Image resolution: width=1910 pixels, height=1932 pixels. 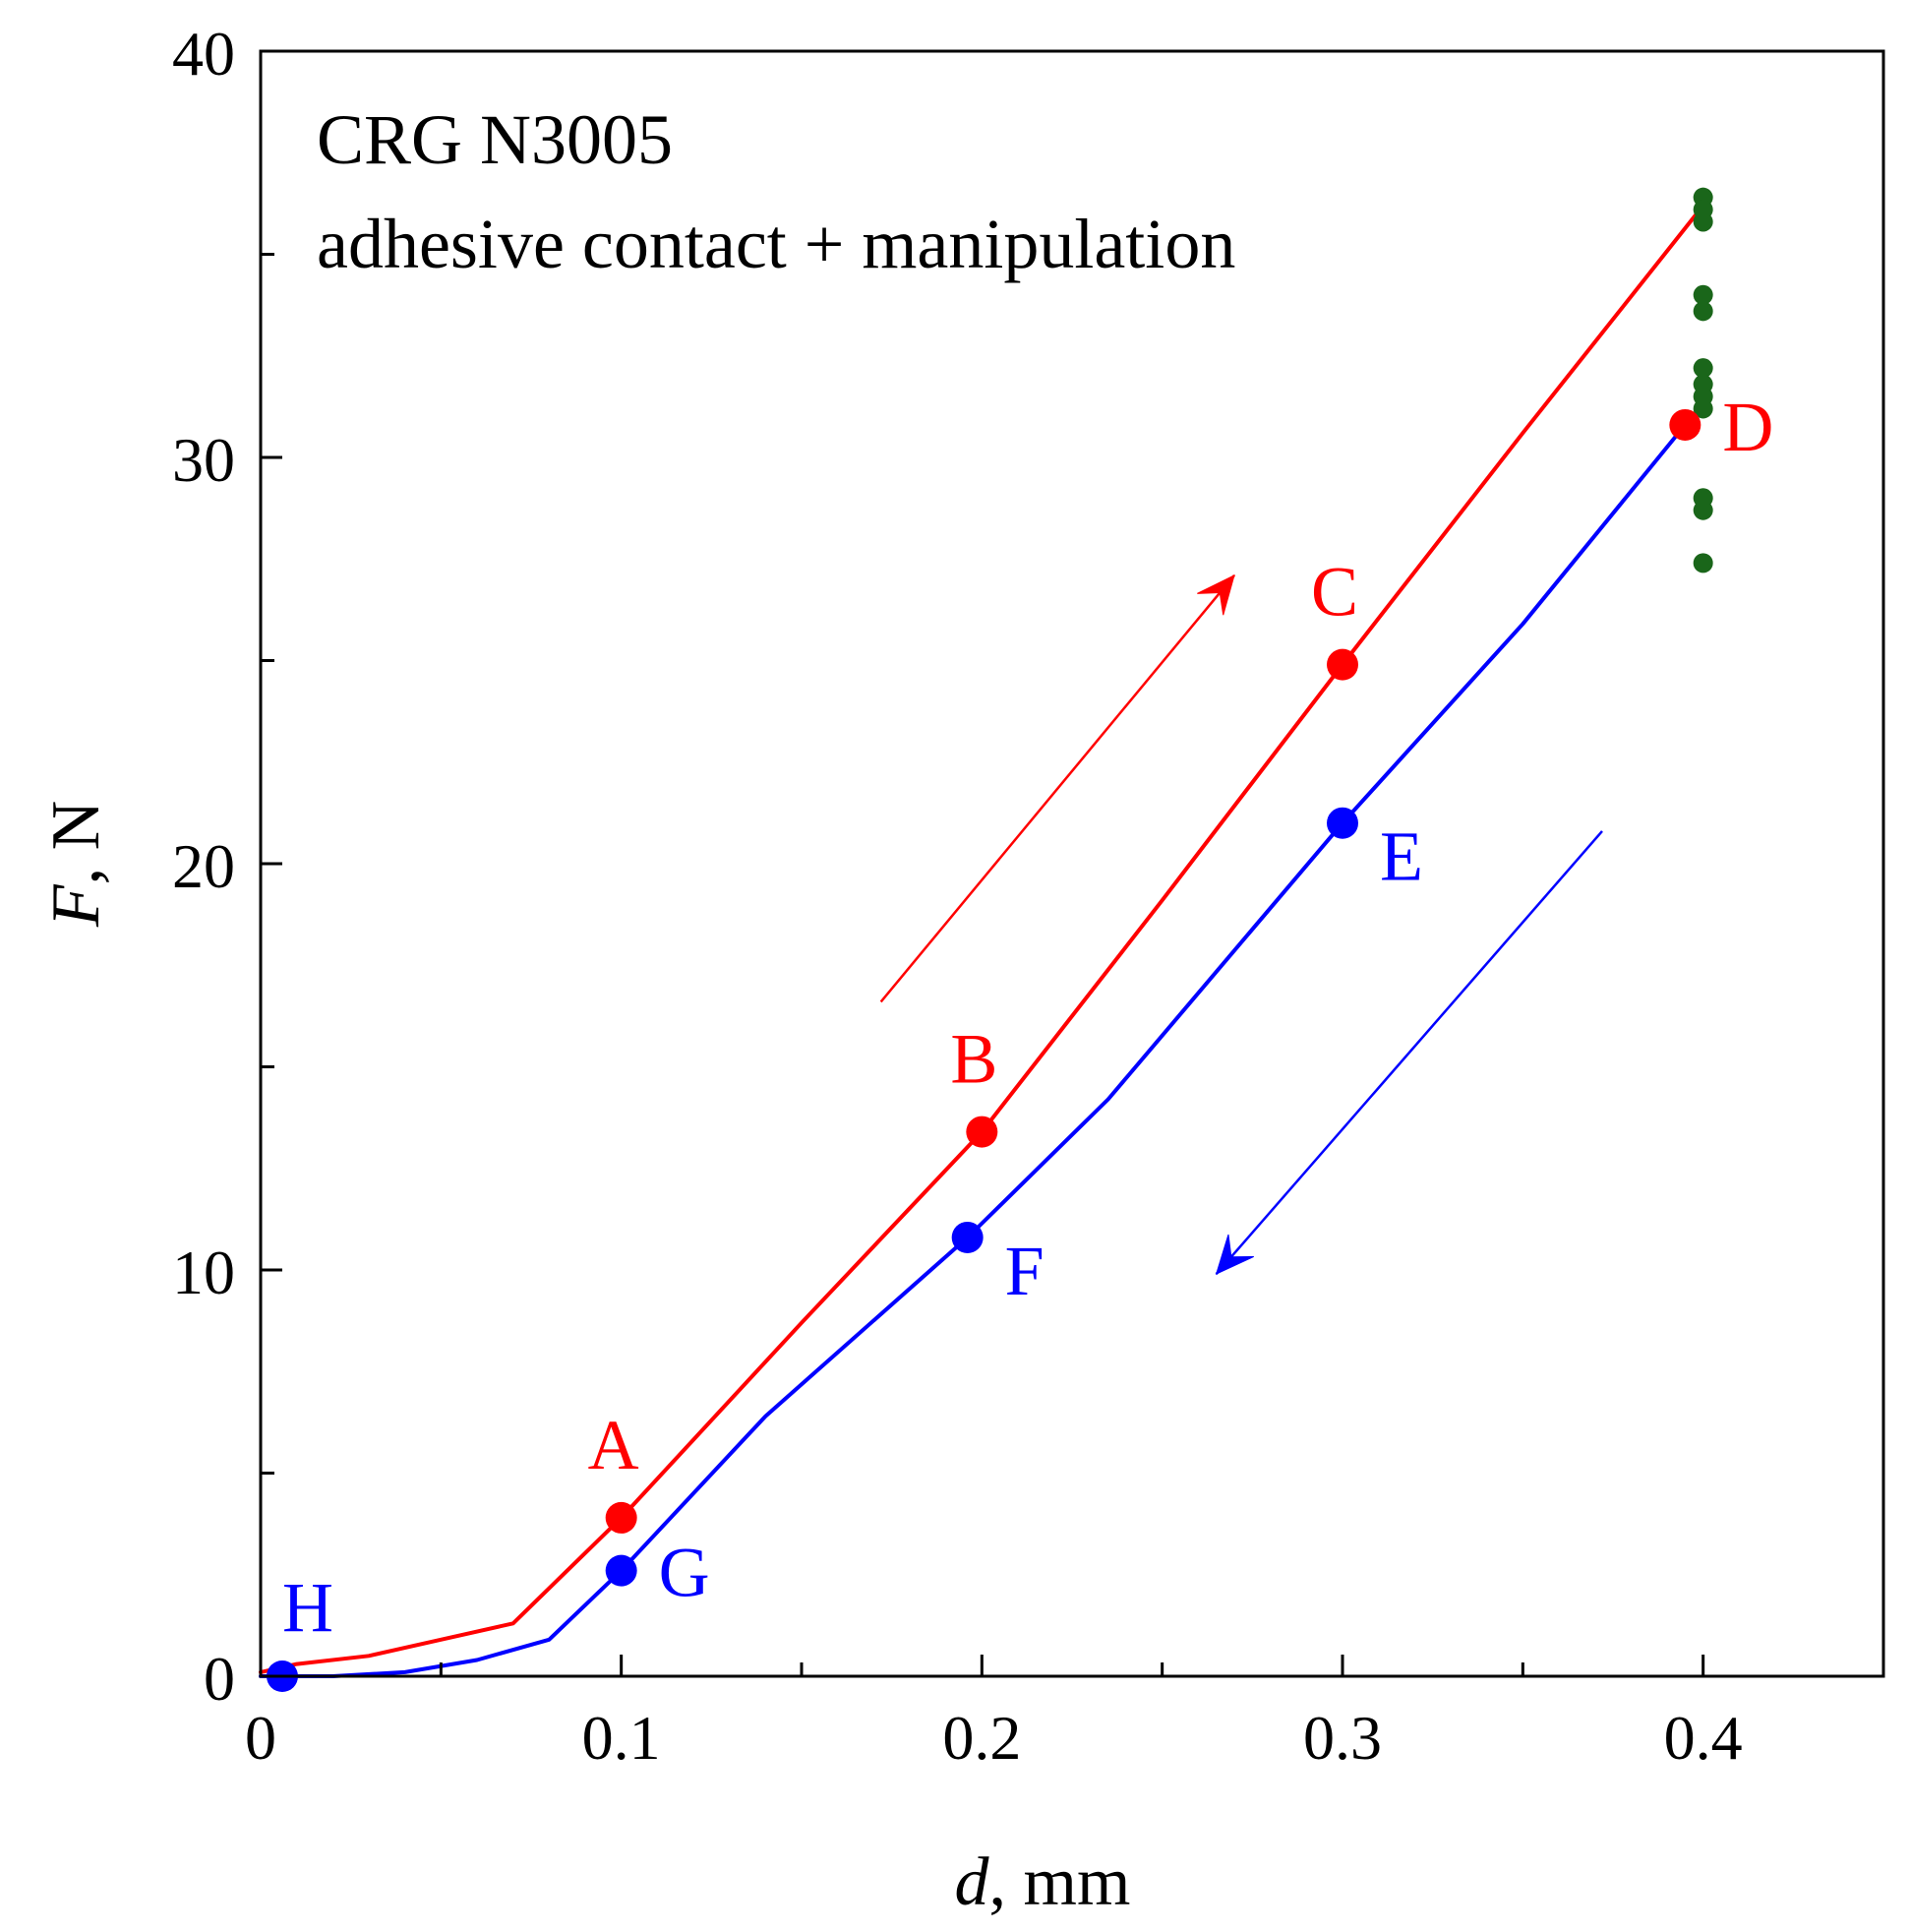 I want to click on point-marker-b, so click(x=982, y=1132).